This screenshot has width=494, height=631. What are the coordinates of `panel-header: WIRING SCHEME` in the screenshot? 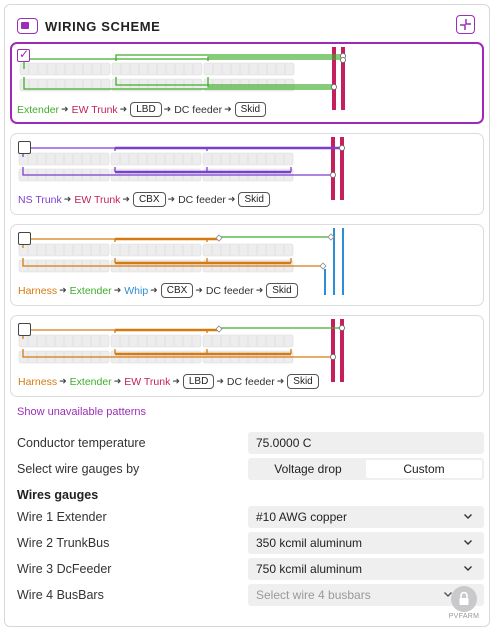 It's located at (88, 26).